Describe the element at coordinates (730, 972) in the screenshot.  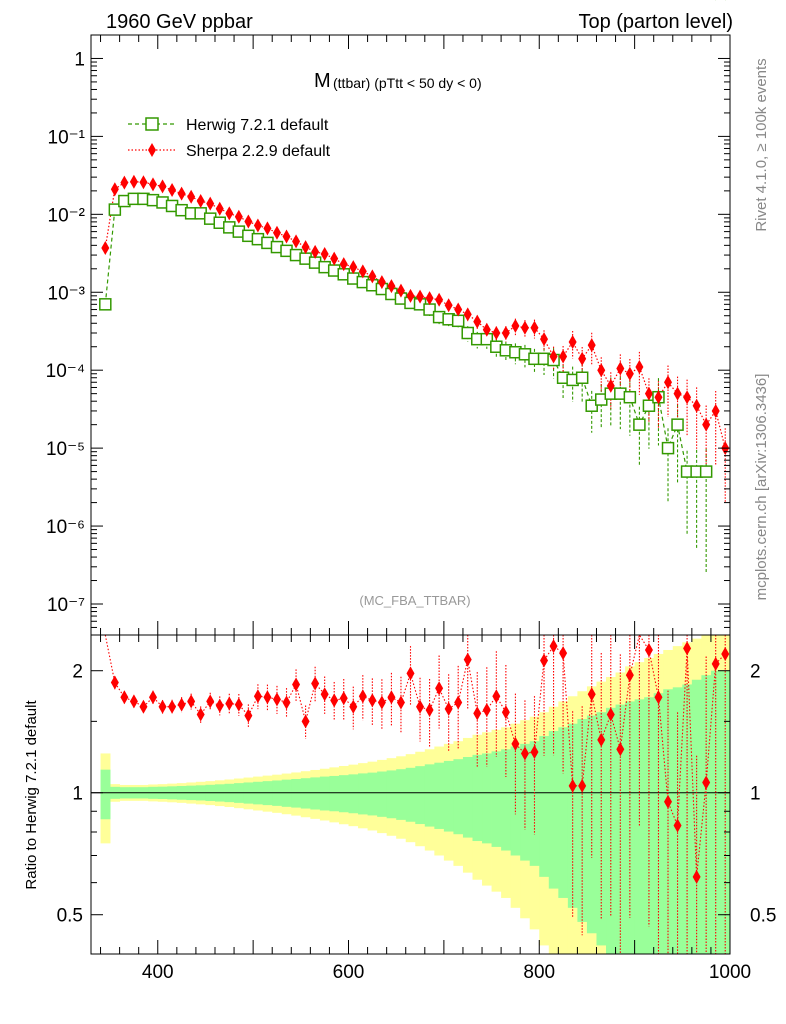
I see `xtick-label: 1000` at that location.